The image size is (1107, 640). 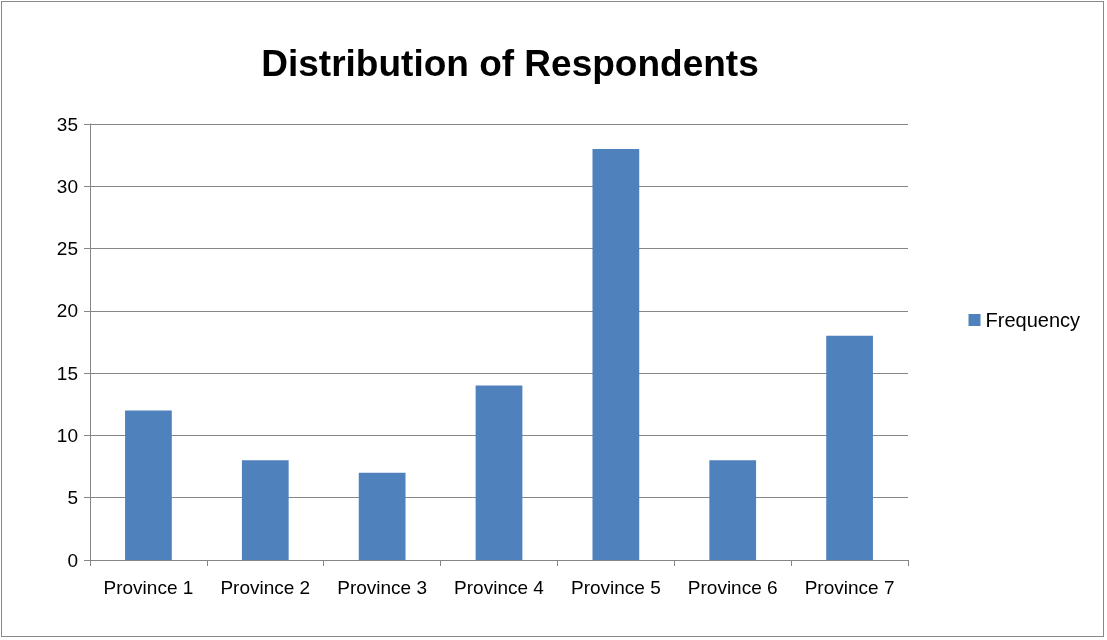 I want to click on y-tick-label: 35, so click(x=67, y=124).